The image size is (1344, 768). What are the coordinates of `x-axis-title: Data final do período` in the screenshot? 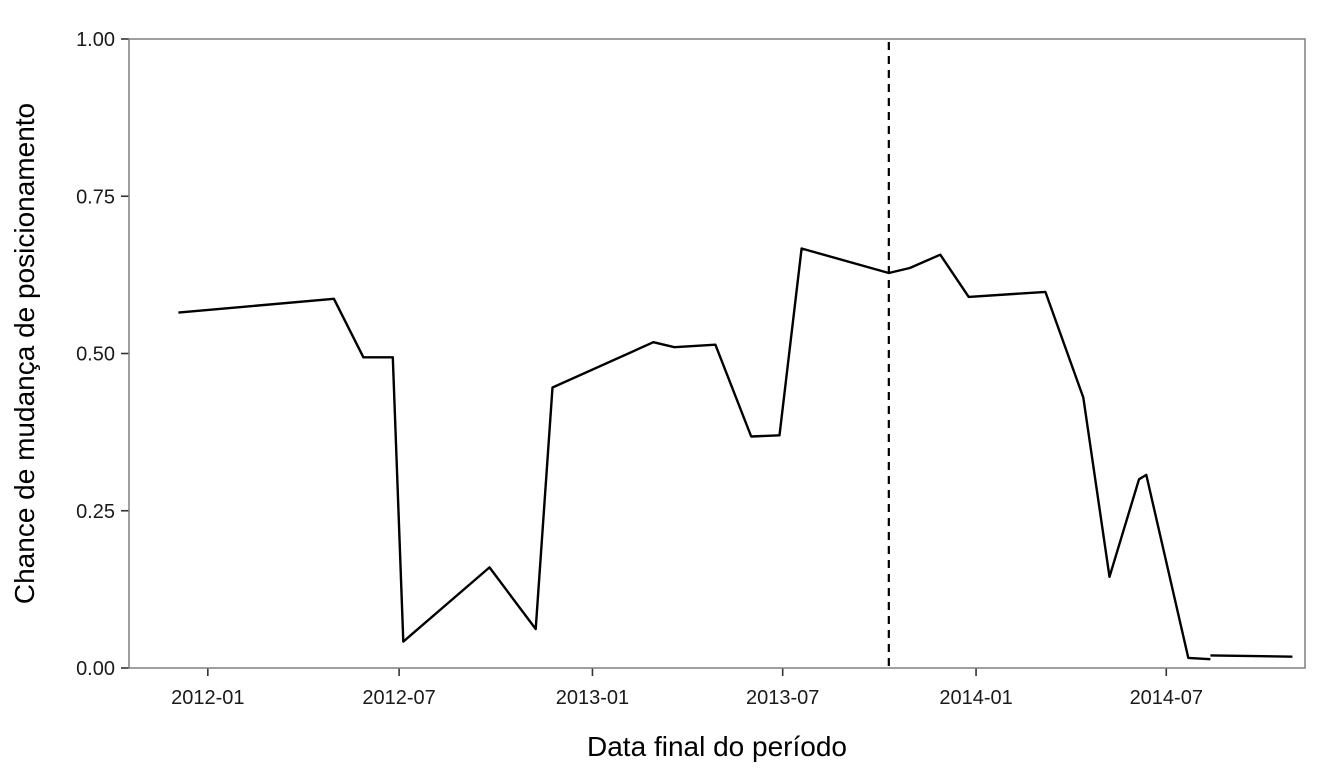 It's located at (717, 746).